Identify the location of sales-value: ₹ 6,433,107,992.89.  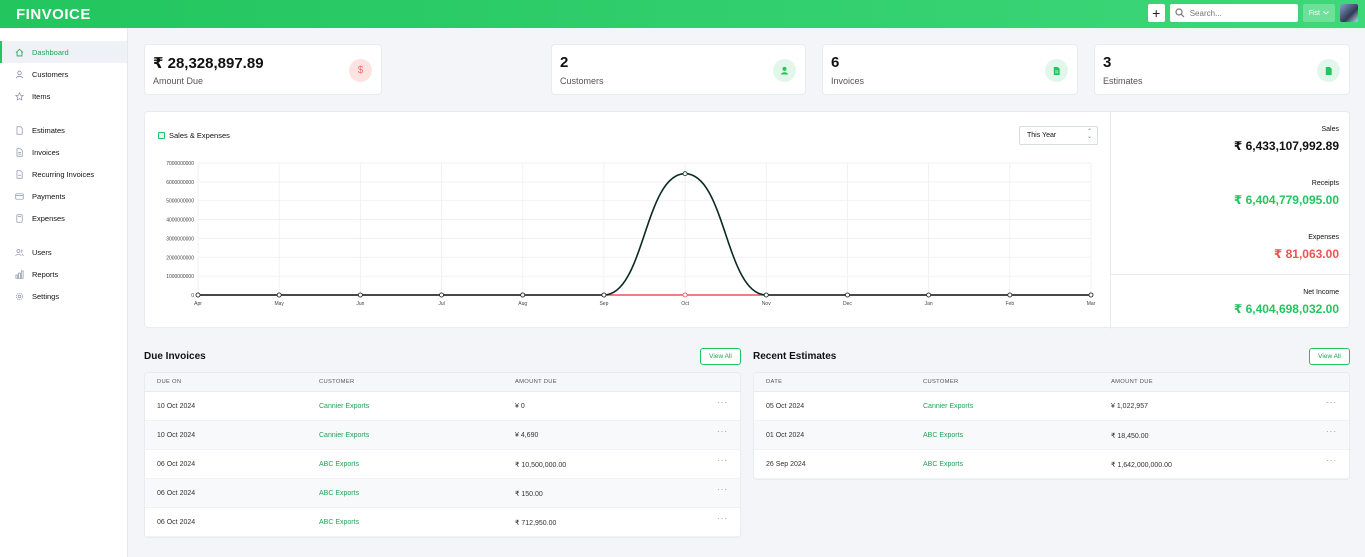
(1286, 146).